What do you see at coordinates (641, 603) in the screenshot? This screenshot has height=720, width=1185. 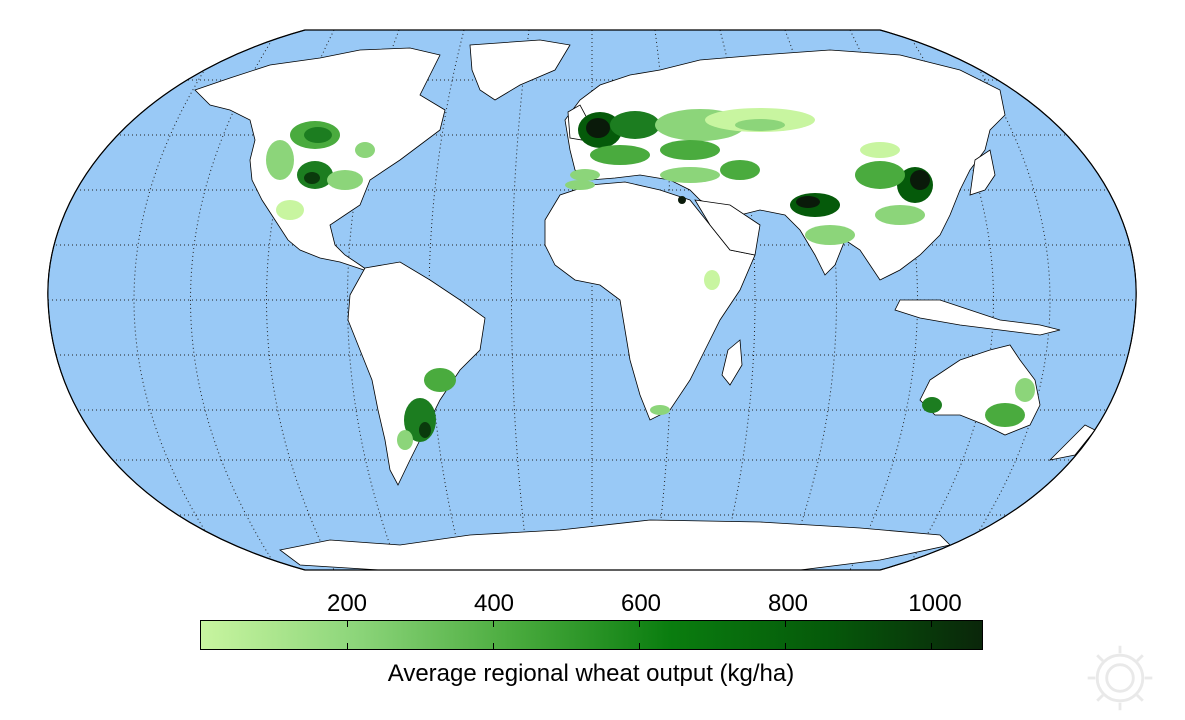 I see `colorbar-tick-label: 600` at bounding box center [641, 603].